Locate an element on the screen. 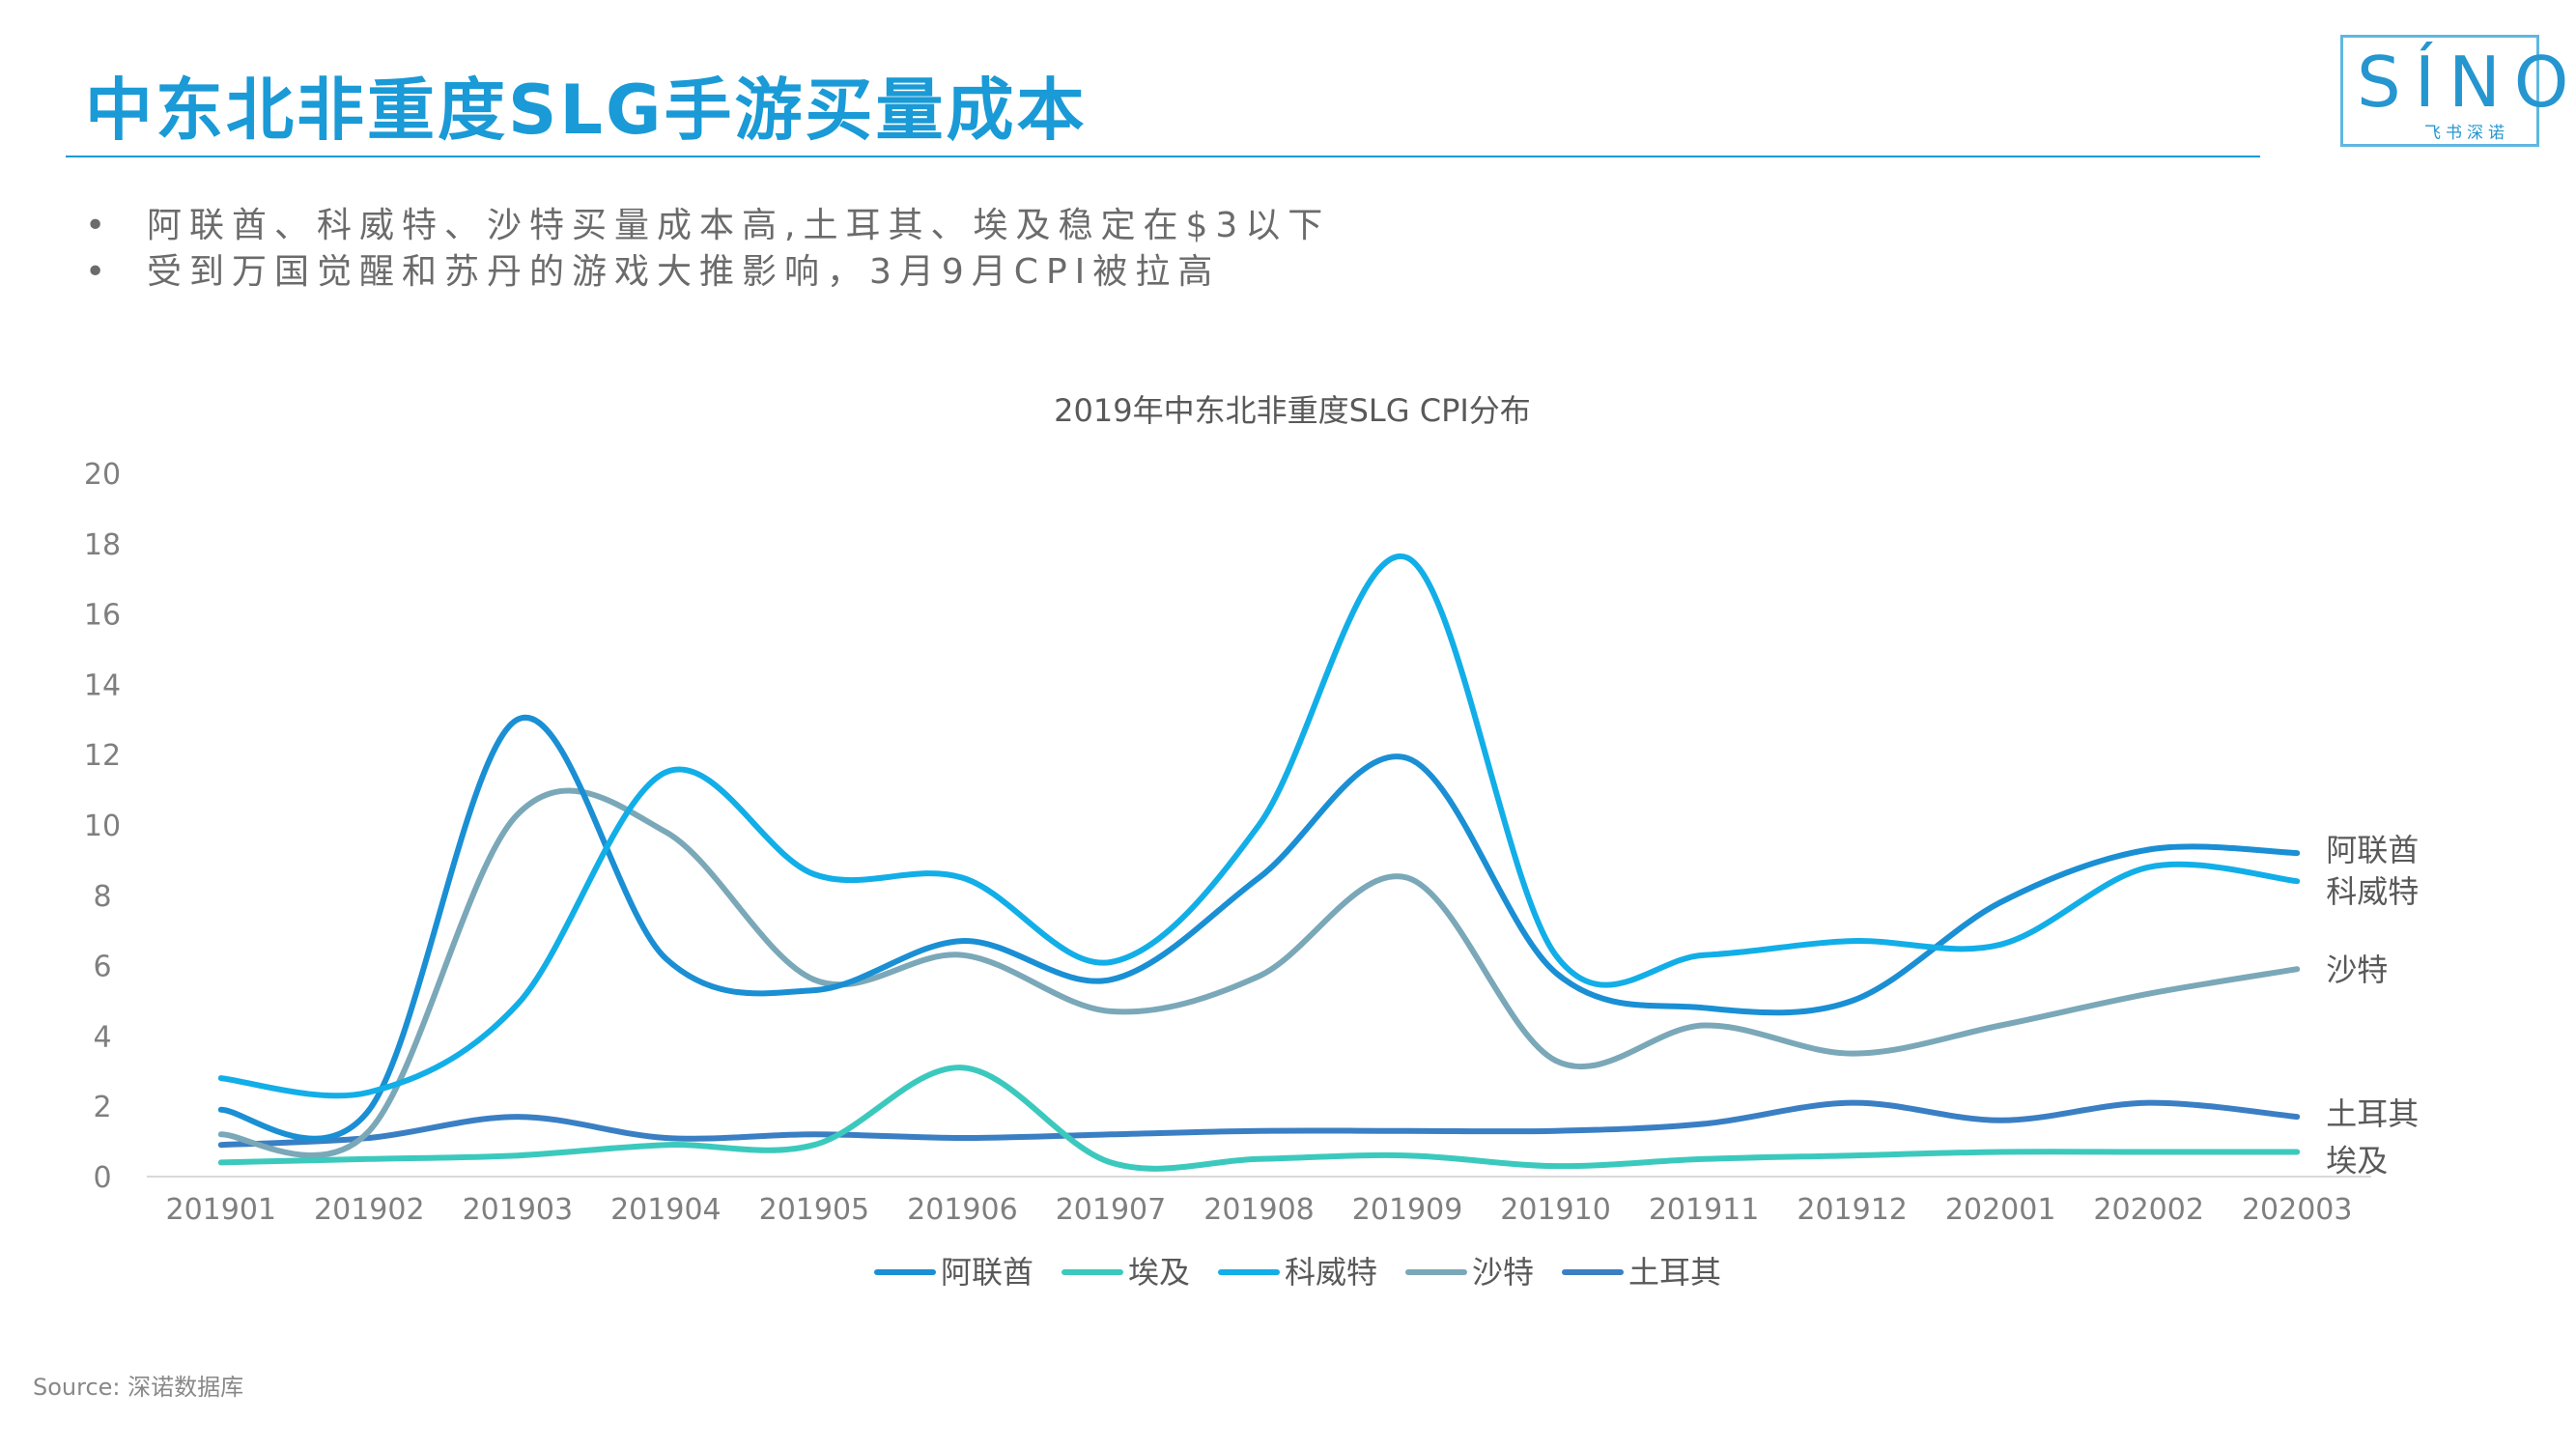  y-axis: 0 2 4 6 8 10 12 14 16 18 20 is located at coordinates (102, 826).